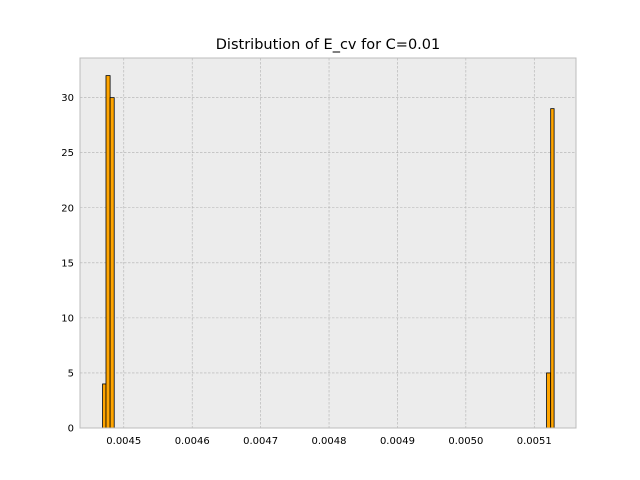 The image size is (640, 480). I want to click on x-tick-label: 0.0051, so click(534, 441).